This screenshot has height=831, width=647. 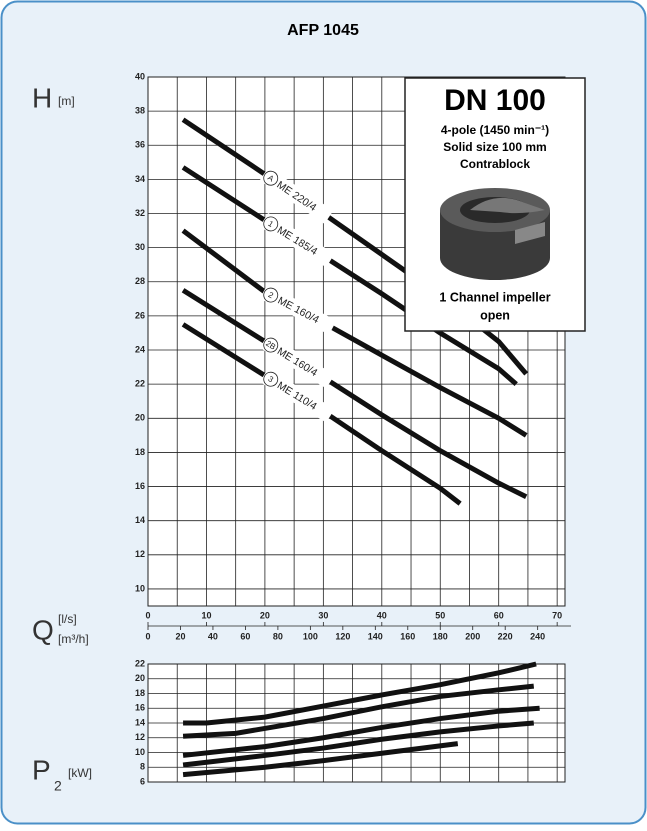 I want to click on x2-tick-label: 200, so click(x=472, y=636).